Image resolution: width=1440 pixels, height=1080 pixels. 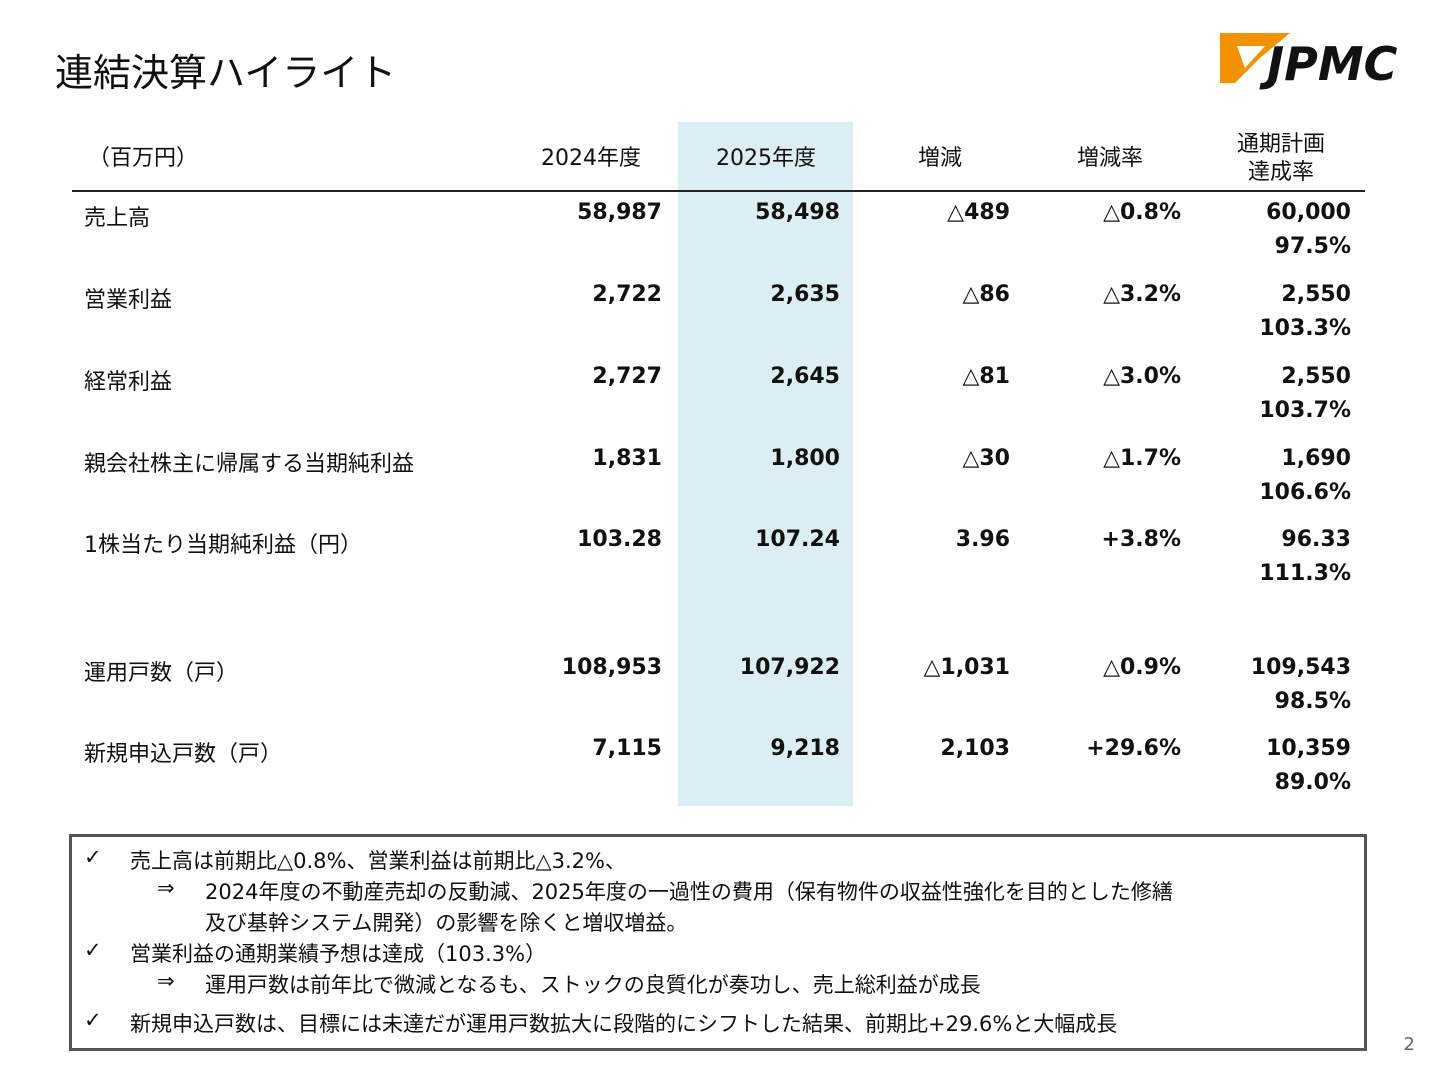 I want to click on row-label: 親会社株主に帰属する当期純利益, so click(x=249, y=464).